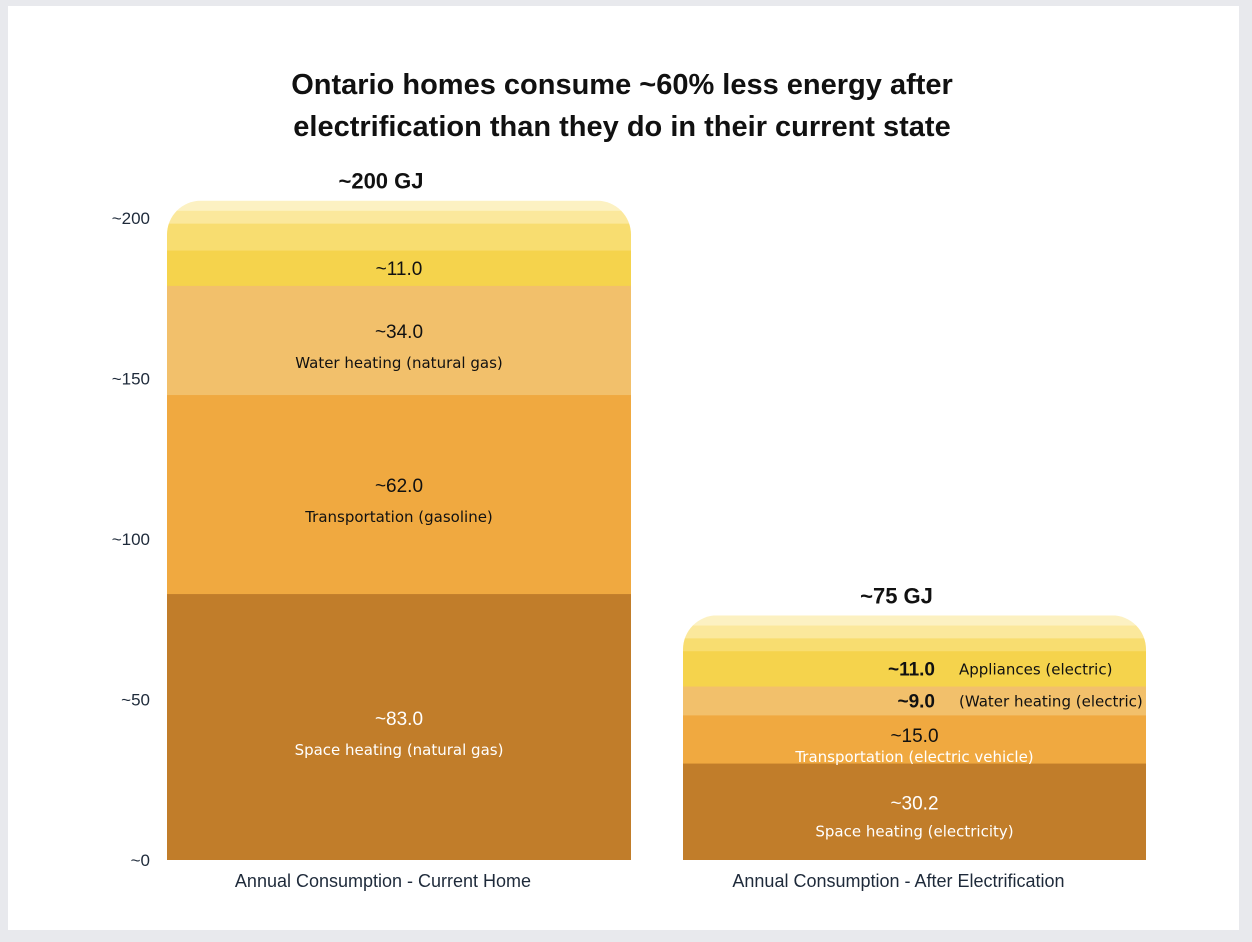 The image size is (1252, 942). What do you see at coordinates (1051, 701) in the screenshot?
I see `segment-category-label: (Water heating (electric)` at bounding box center [1051, 701].